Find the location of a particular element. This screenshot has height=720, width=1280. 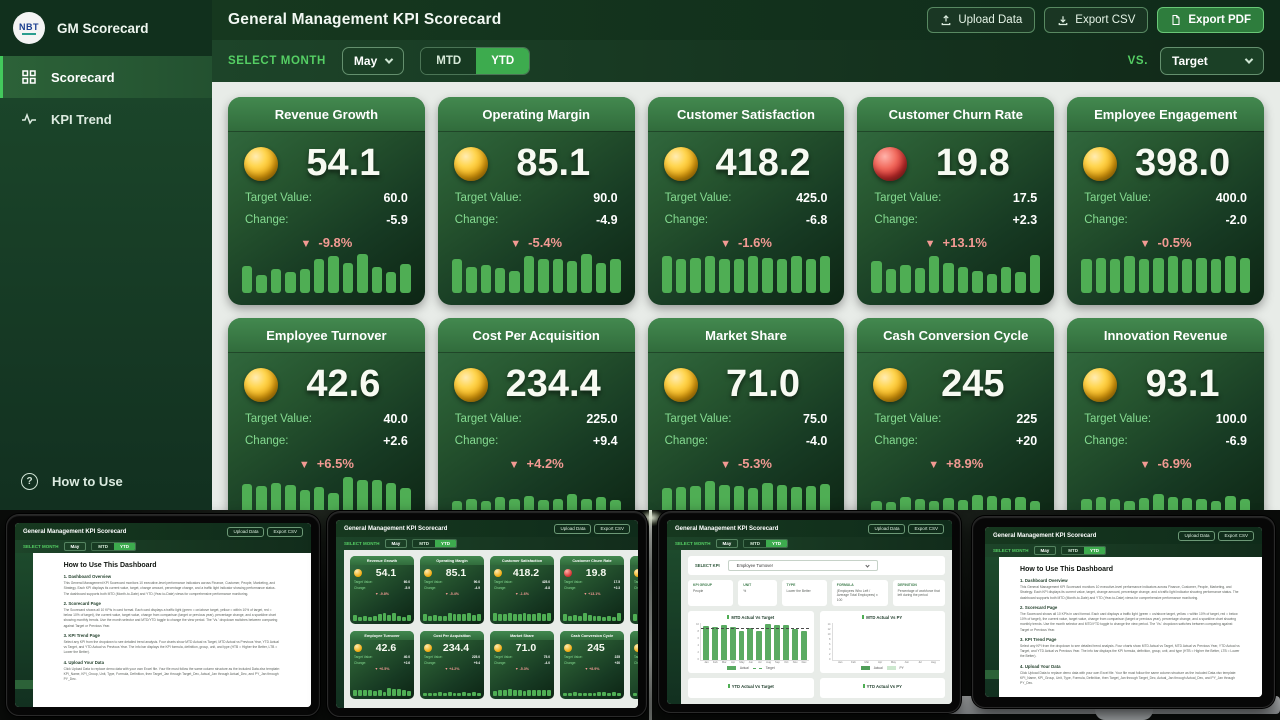

card-title: Customer Churn Rate is located at coordinates (956, 114).